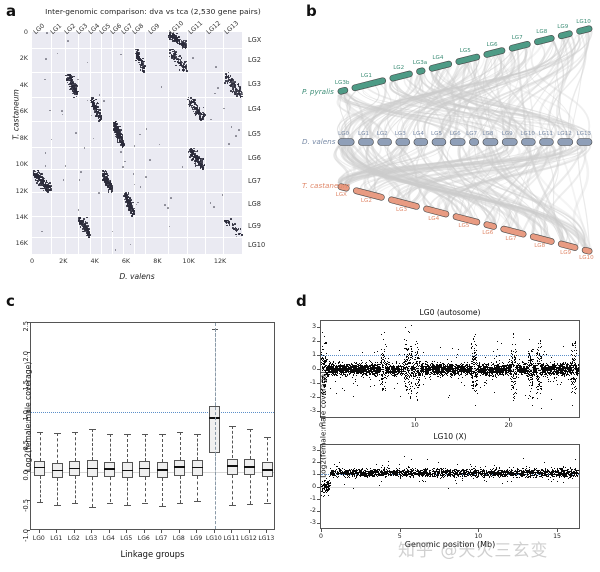  What do you see at coordinates (254, 180) in the screenshot?
I see `panel-a-y-group-label: LG7` at bounding box center [254, 180].